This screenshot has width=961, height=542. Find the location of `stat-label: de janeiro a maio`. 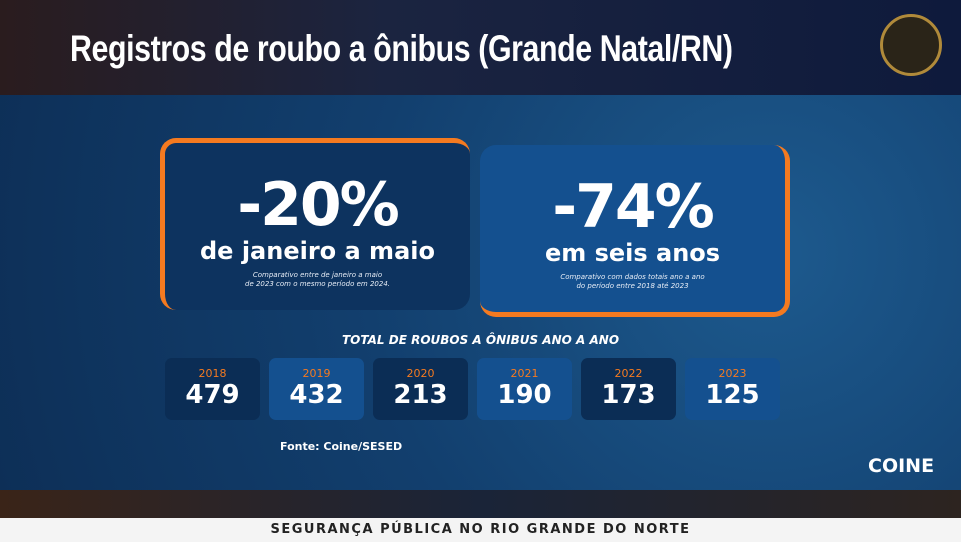

stat-label: de janeiro a maio is located at coordinates (317, 251).